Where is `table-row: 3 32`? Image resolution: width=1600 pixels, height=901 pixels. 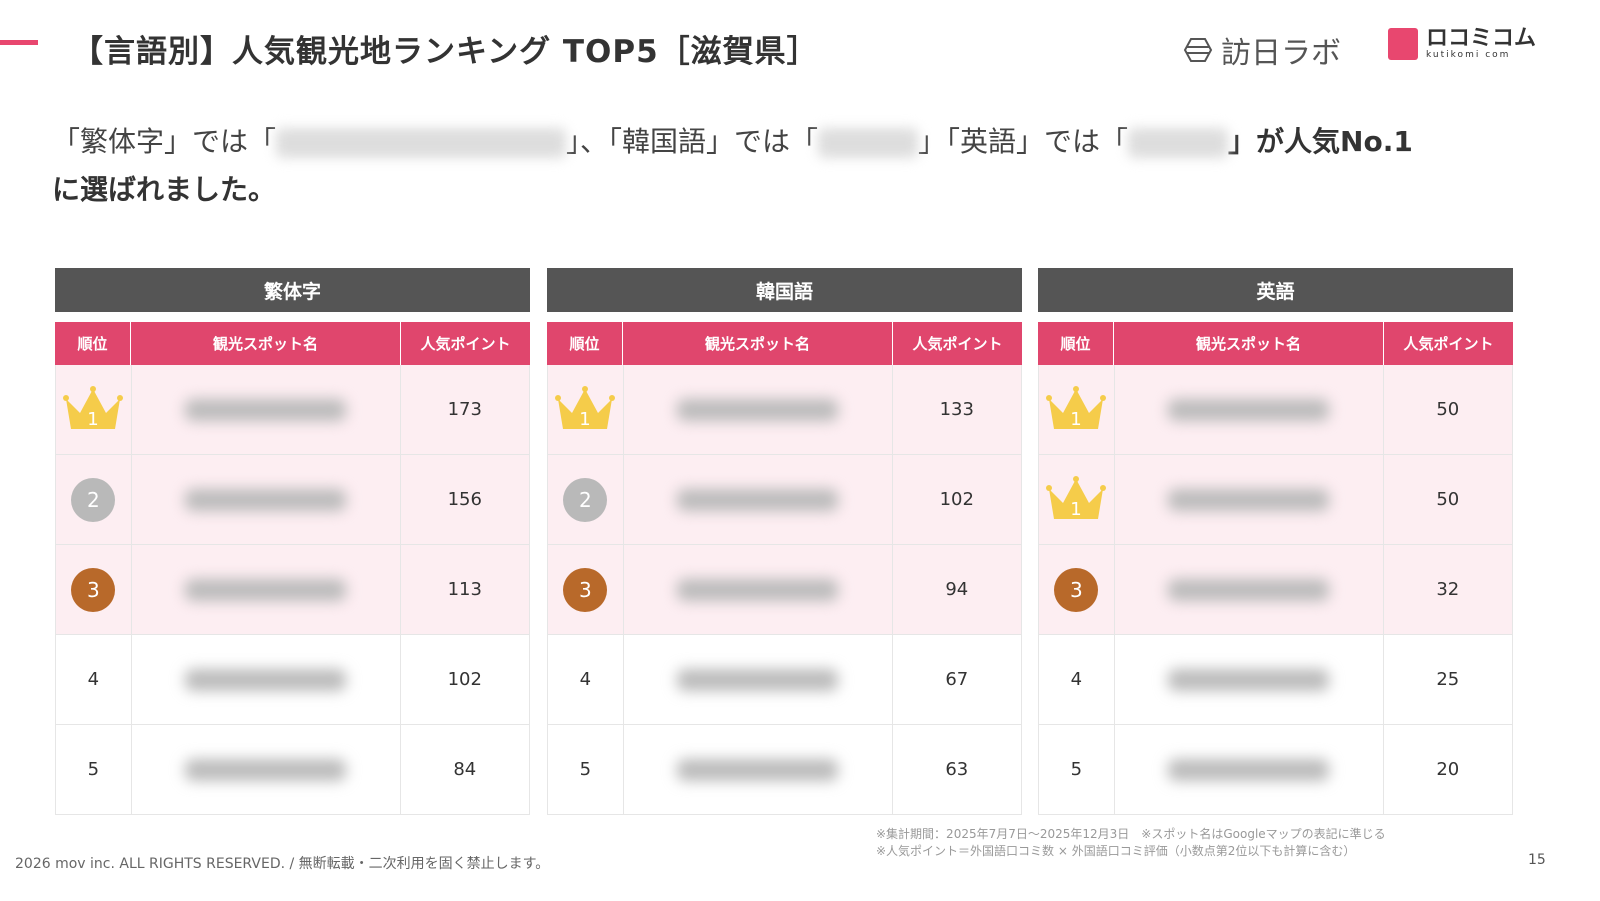
table-row: 3 32 is located at coordinates (1275, 590).